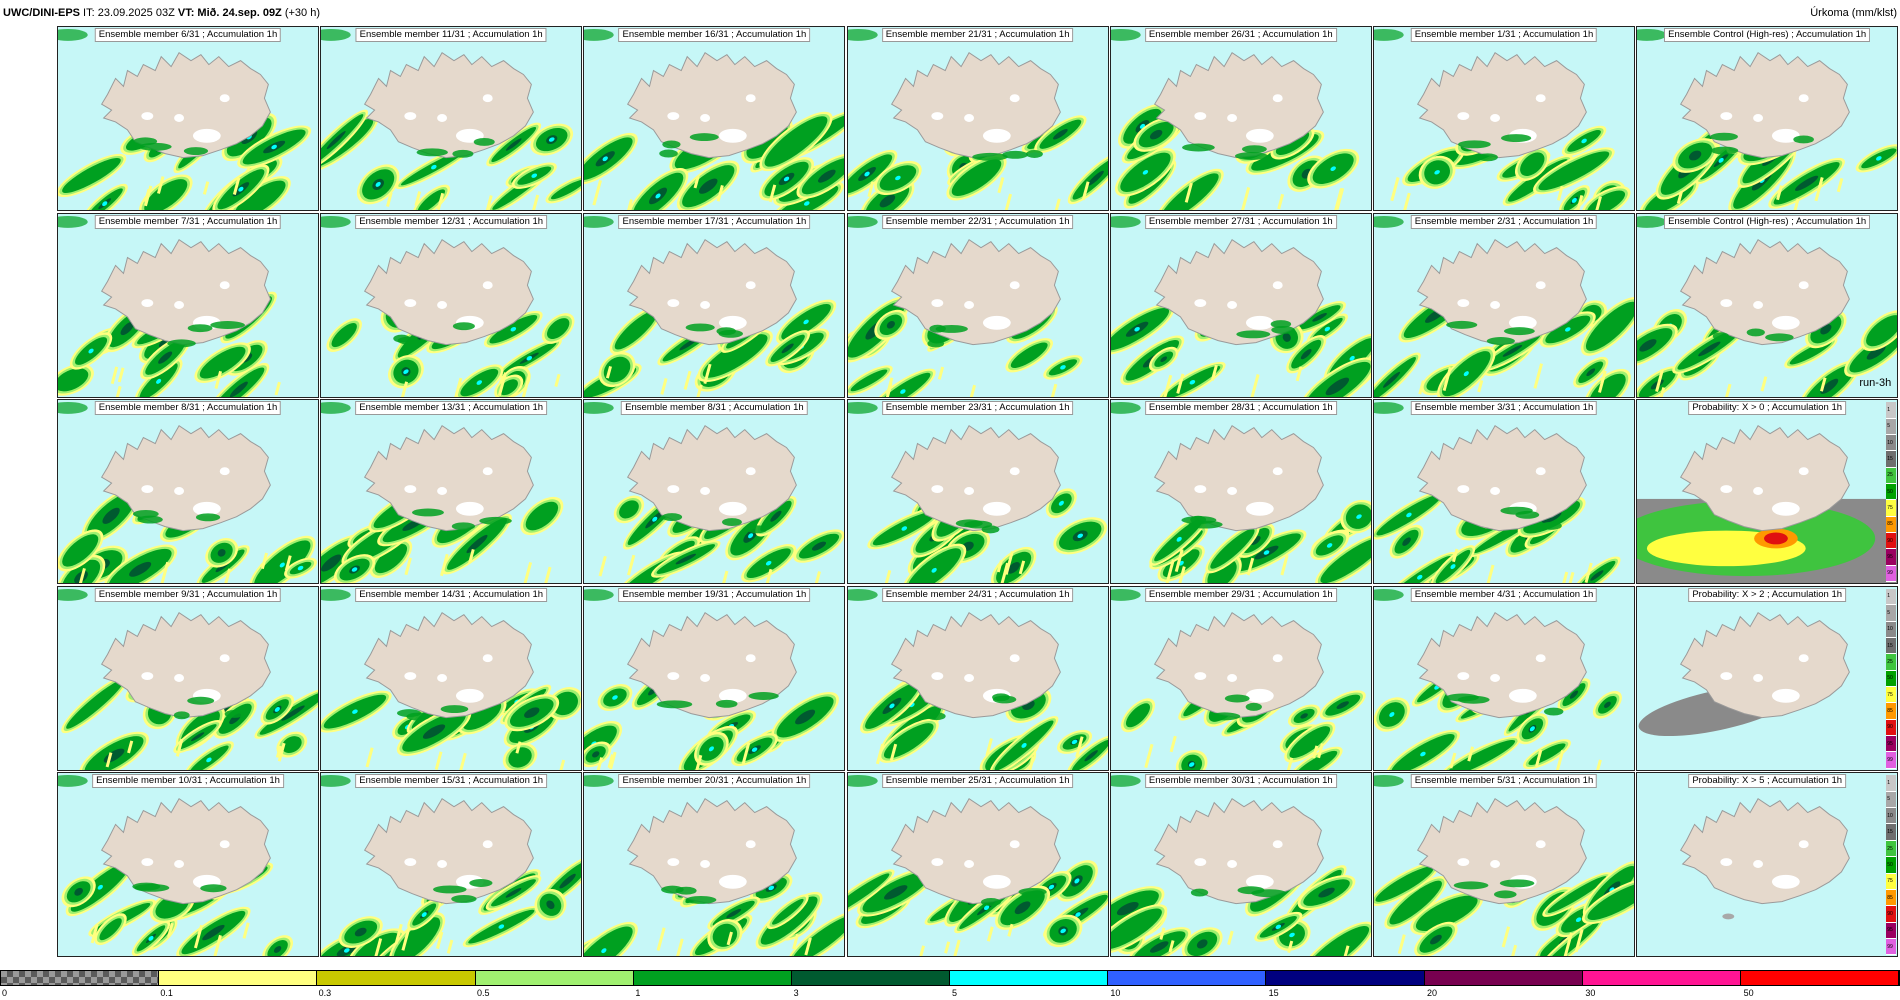  I want to click on valid-time: VT: Mið. 24.sep. 09Z, so click(229, 13).